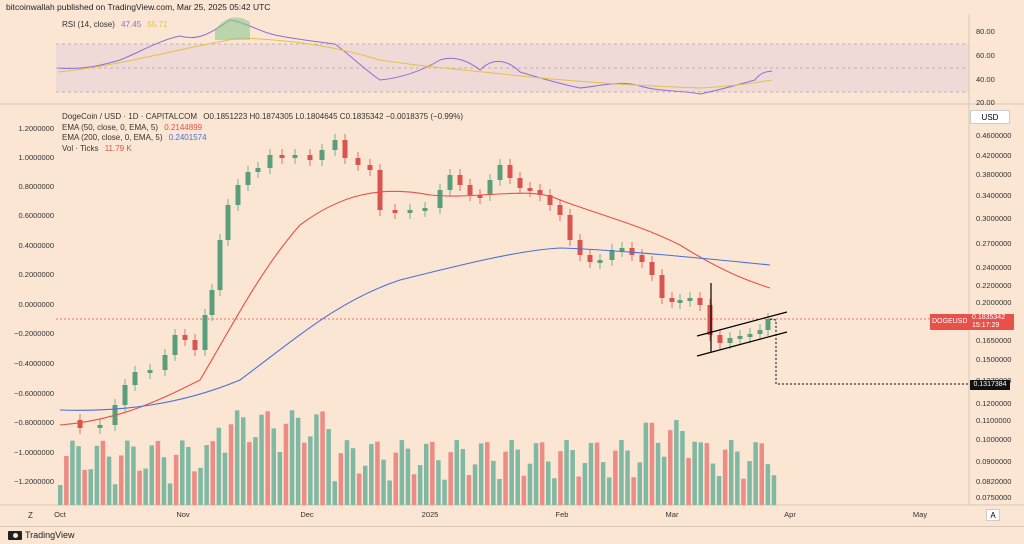  I want to click on volume-value: 11.79 K, so click(118, 148).